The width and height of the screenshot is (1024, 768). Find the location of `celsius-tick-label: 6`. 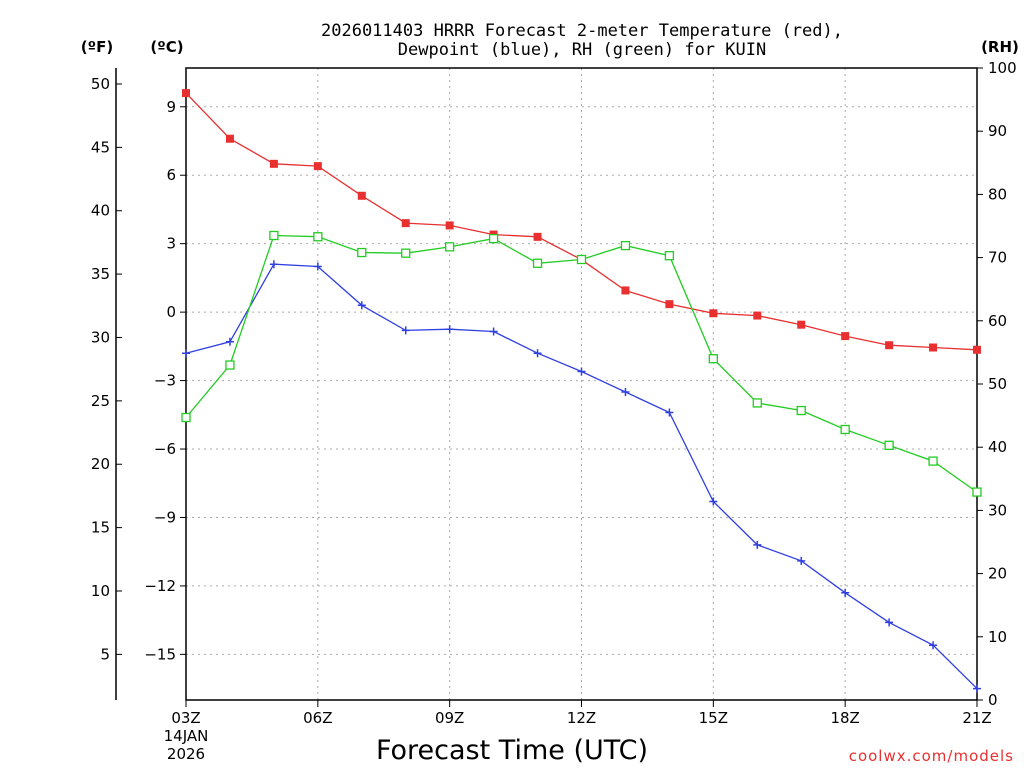

celsius-tick-label: 6 is located at coordinates (171, 175).